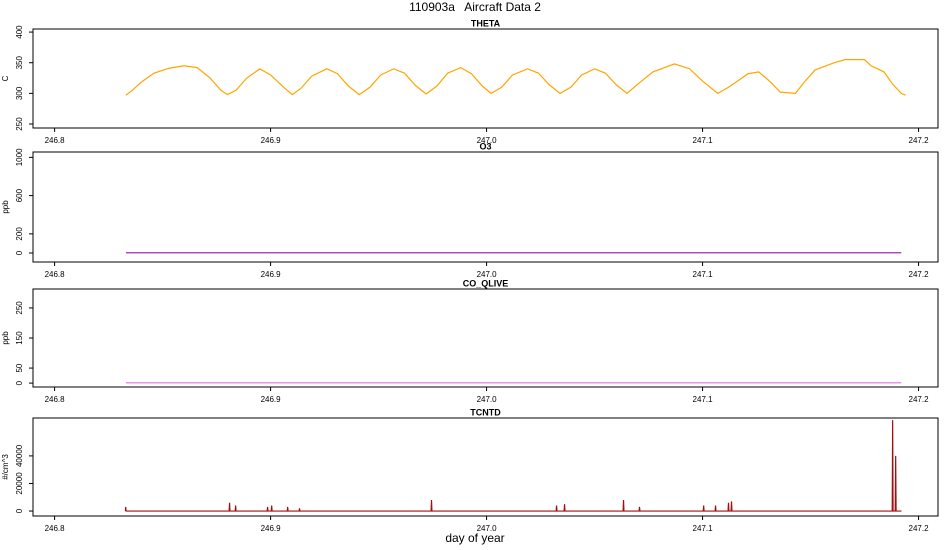 The image size is (950, 550). What do you see at coordinates (19, 455) in the screenshot?
I see `y-tick-label: 40000` at bounding box center [19, 455].